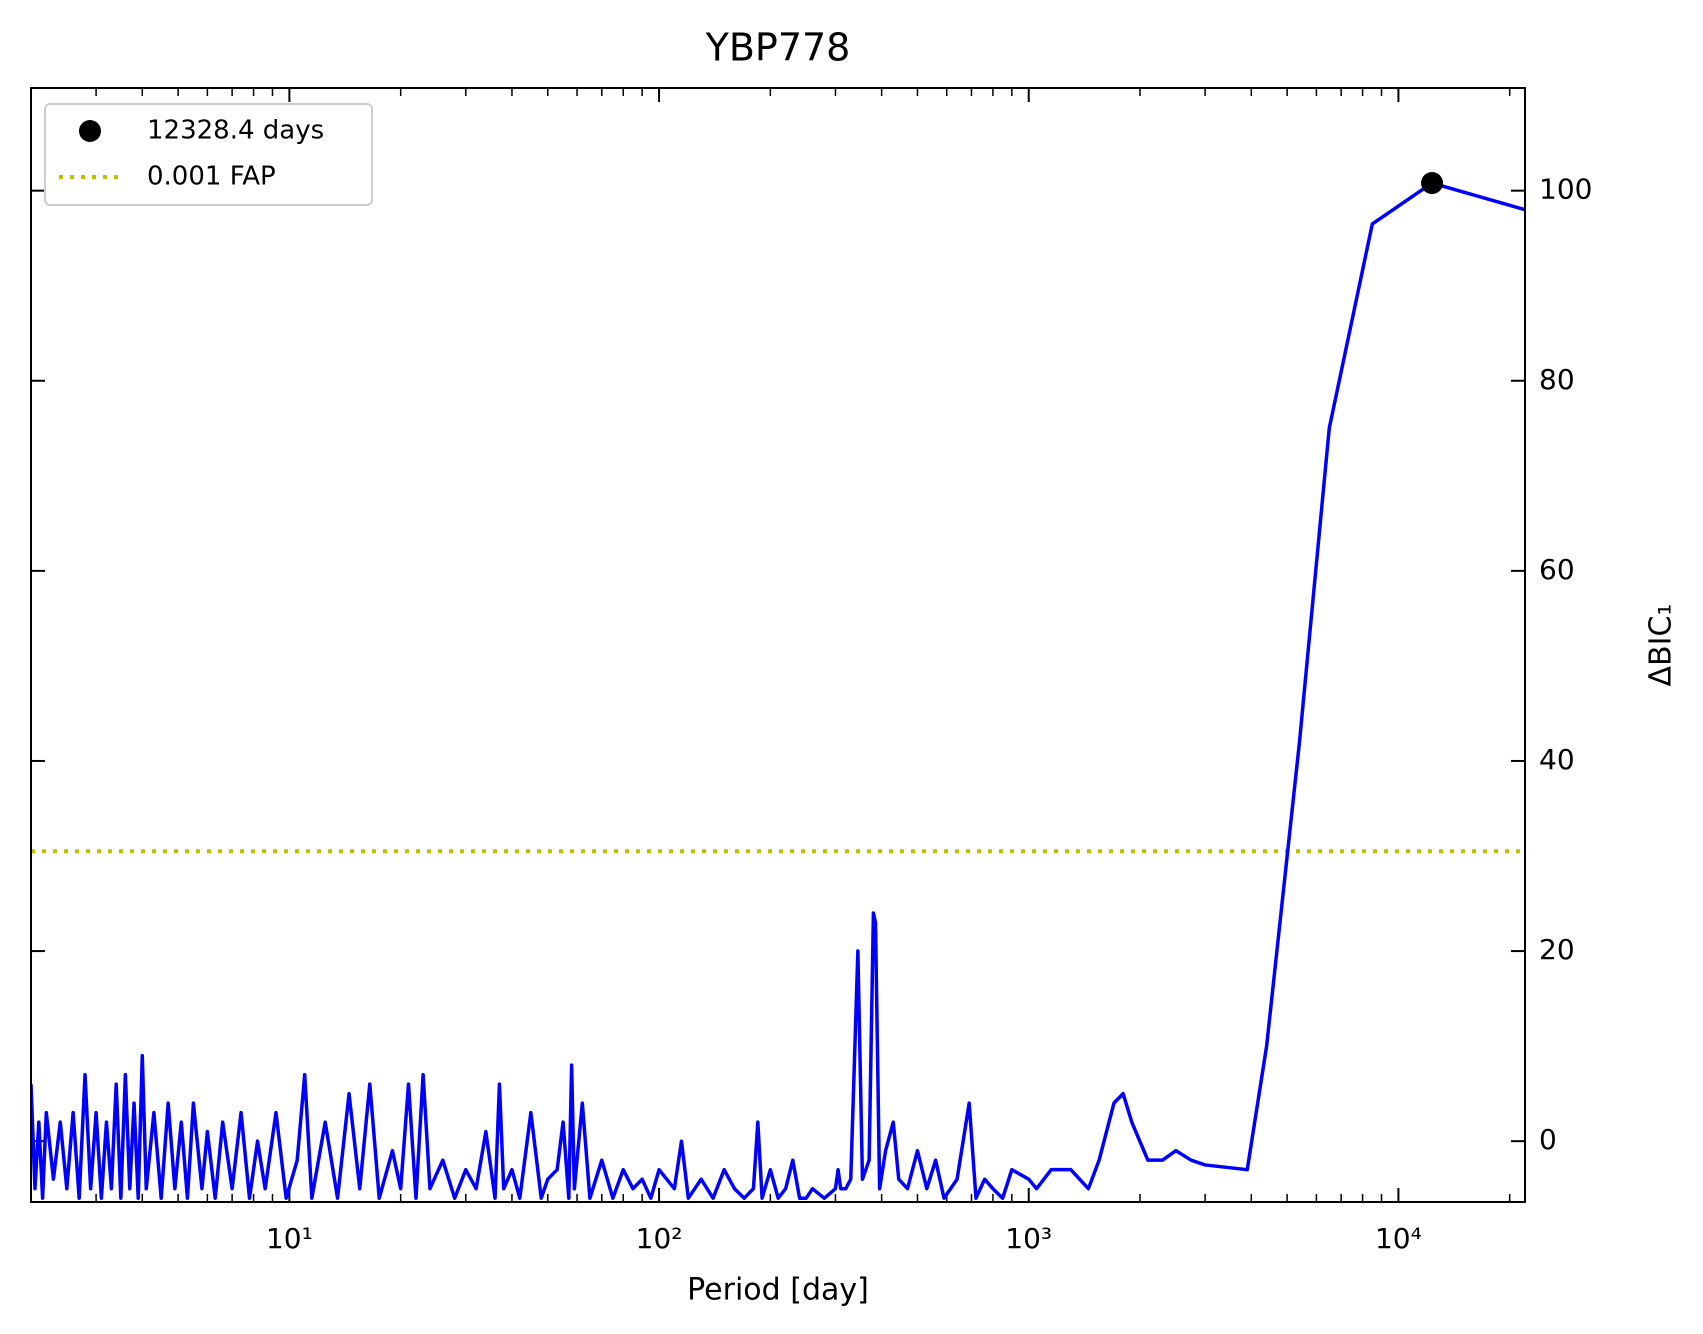  I want to click on x-tick-label: 10², so click(659, 1238).